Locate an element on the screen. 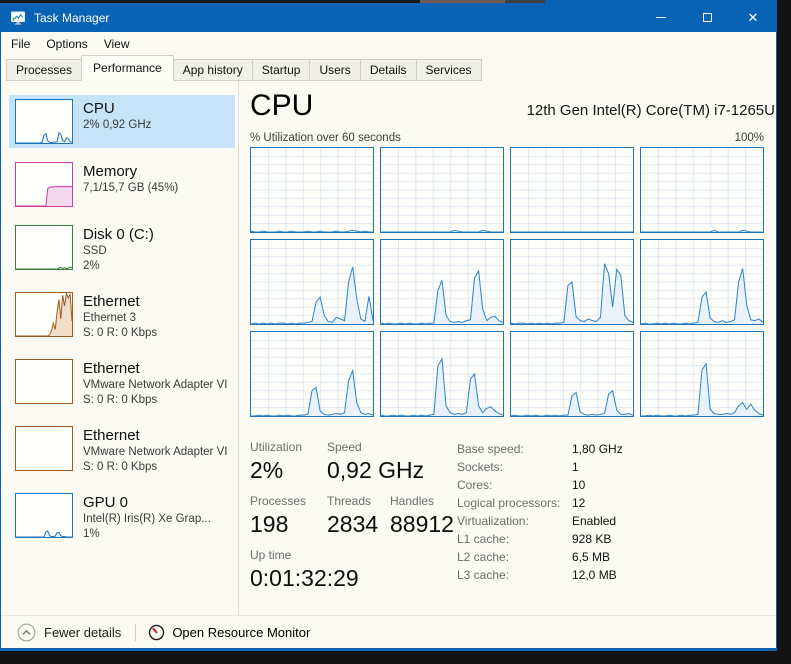 Image resolution: width=791 pixels, height=664 pixels. task-manager-app-icon is located at coordinates (18, 18).